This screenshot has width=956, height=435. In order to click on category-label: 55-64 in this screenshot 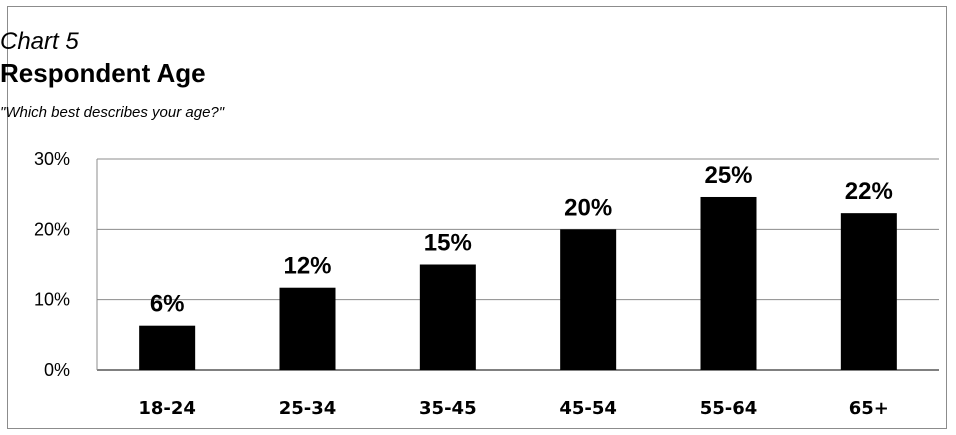, I will do `click(729, 408)`.